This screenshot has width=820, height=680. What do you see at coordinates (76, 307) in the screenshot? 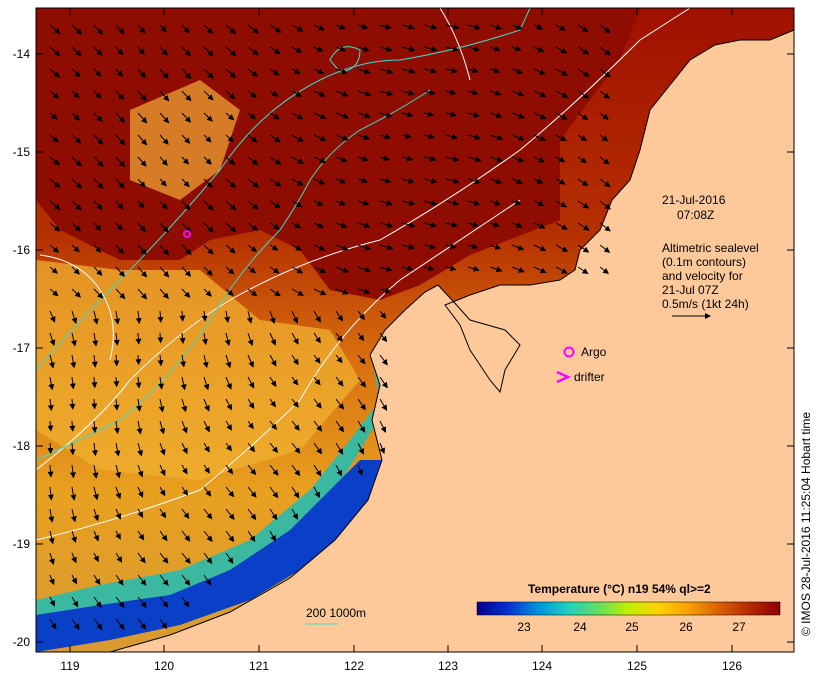
I see `sealevel-contour` at bounding box center [76, 307].